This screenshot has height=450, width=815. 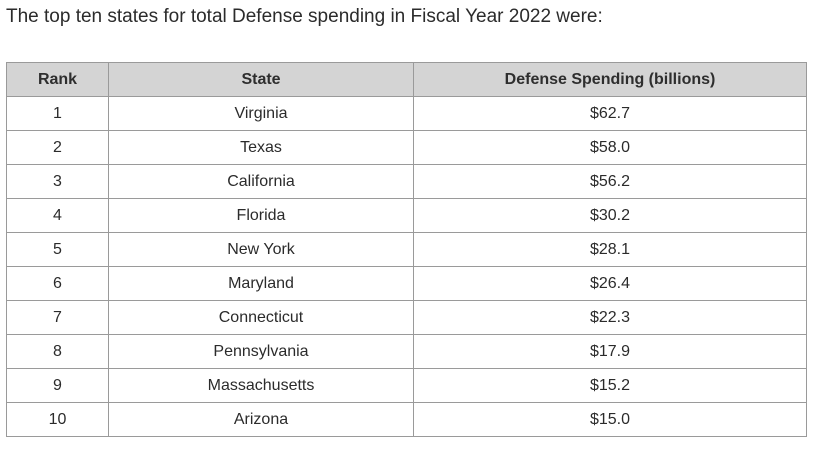 I want to click on rank-cell: 6, so click(x=57, y=283).